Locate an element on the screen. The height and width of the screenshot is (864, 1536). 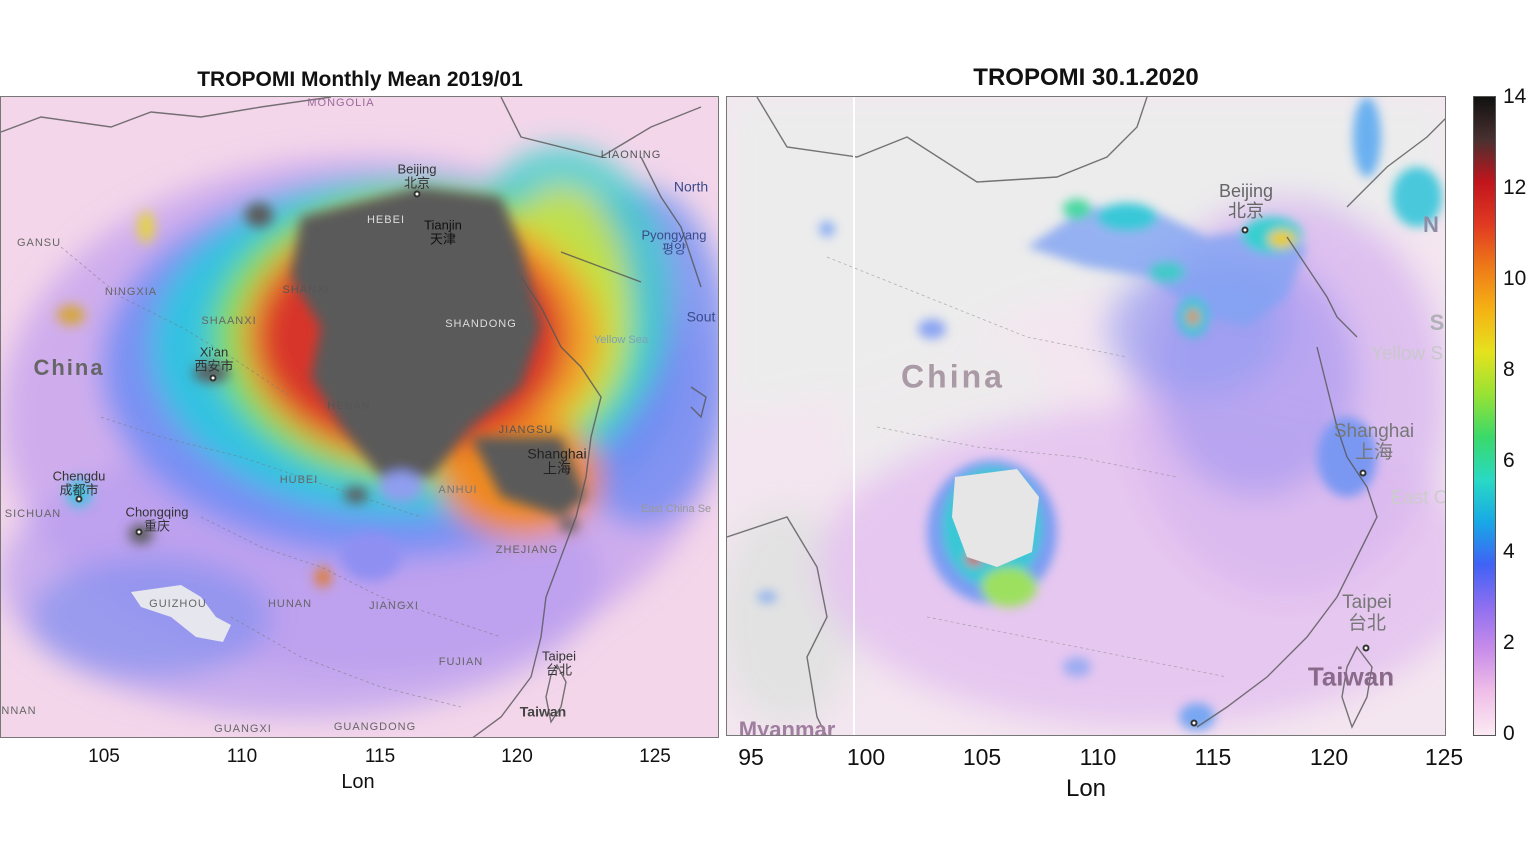
label-shanxi: SHANXI is located at coordinates (306, 289).